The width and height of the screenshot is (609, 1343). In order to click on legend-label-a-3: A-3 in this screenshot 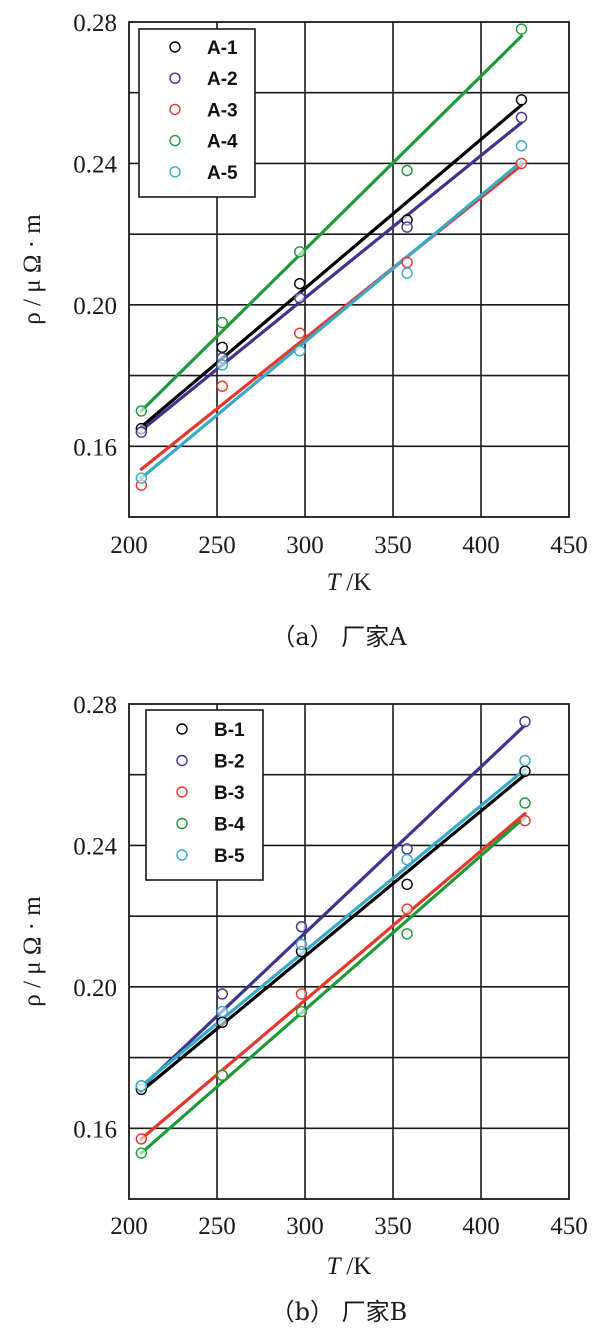, I will do `click(222, 110)`.